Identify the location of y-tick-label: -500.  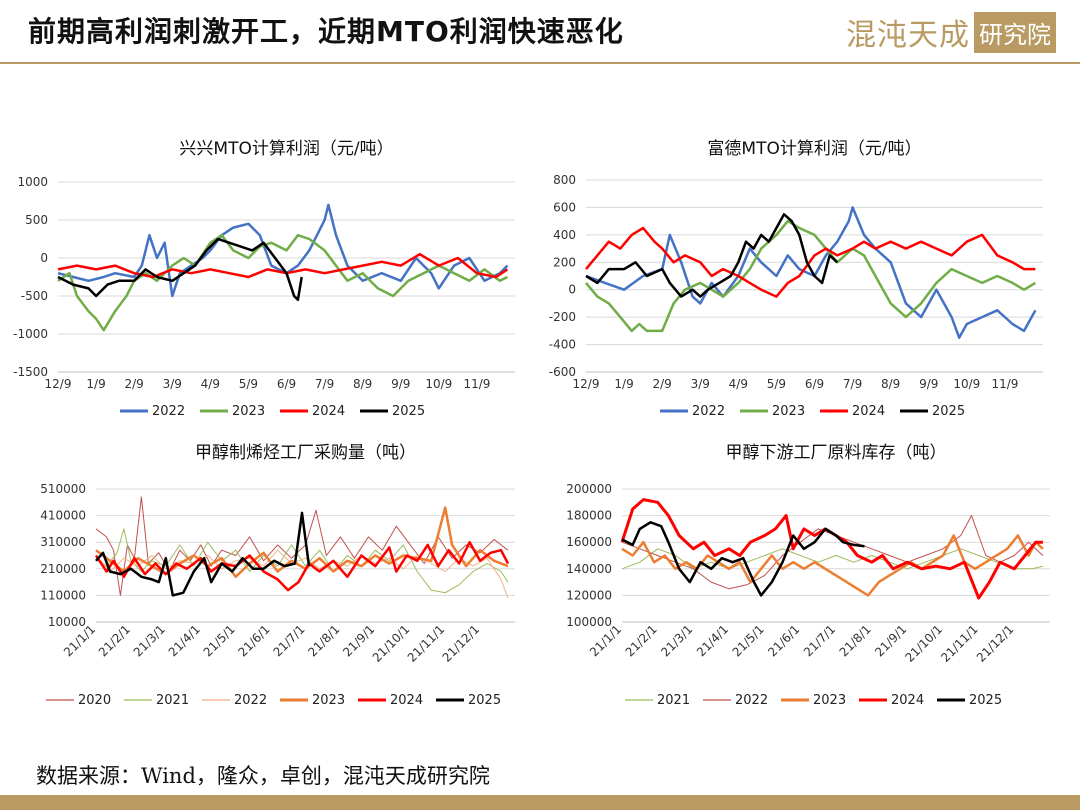
(34, 296).